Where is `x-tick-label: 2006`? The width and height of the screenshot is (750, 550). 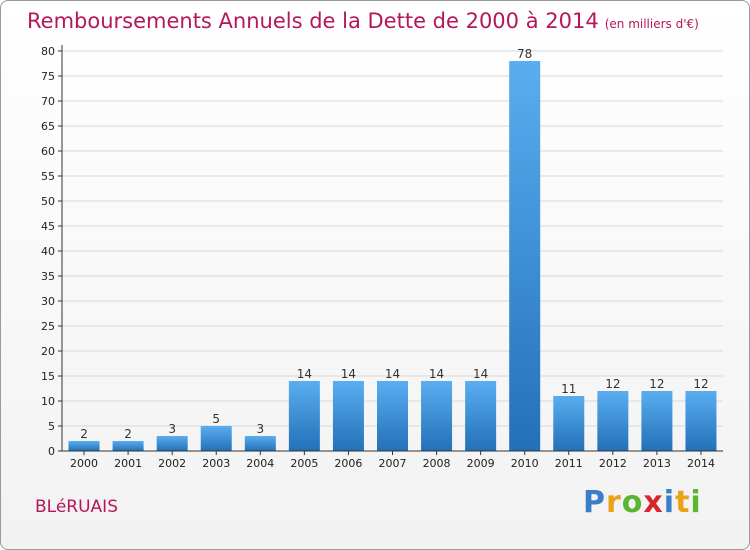 x-tick-label: 2006 is located at coordinates (348, 463).